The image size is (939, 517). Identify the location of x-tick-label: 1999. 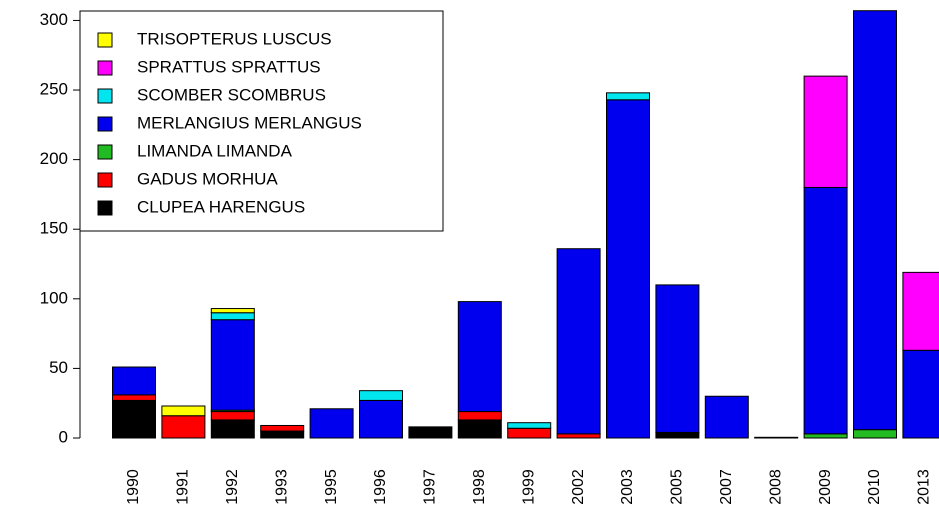
(528, 487).